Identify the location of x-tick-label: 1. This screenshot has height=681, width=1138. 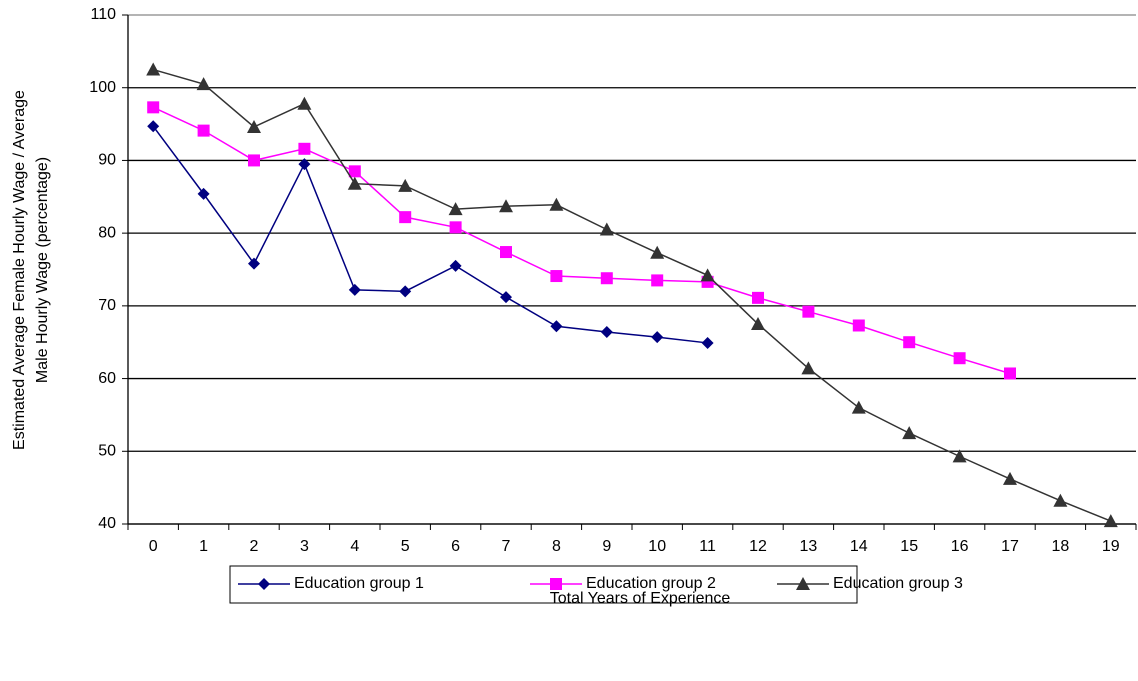
(203, 546).